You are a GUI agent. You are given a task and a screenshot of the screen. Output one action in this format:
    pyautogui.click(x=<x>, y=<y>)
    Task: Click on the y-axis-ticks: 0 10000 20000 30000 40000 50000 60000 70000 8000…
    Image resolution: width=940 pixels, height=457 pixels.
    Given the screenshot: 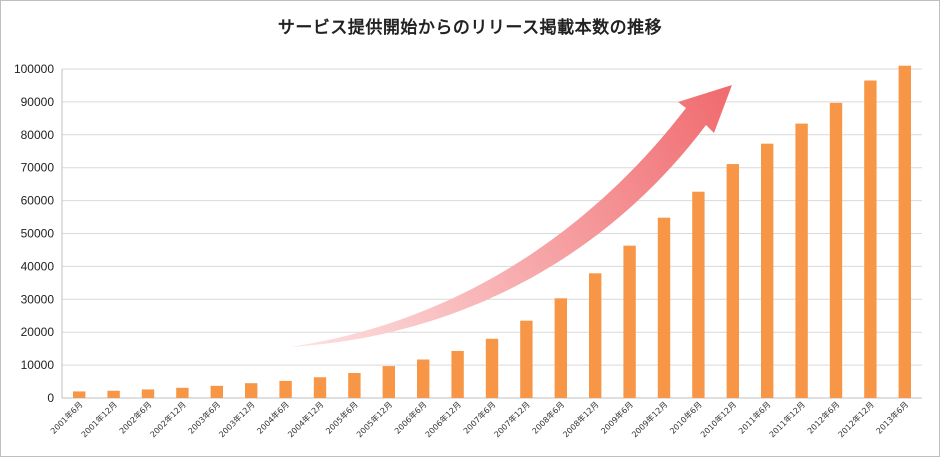 What is the action you would take?
    pyautogui.click(x=34, y=233)
    